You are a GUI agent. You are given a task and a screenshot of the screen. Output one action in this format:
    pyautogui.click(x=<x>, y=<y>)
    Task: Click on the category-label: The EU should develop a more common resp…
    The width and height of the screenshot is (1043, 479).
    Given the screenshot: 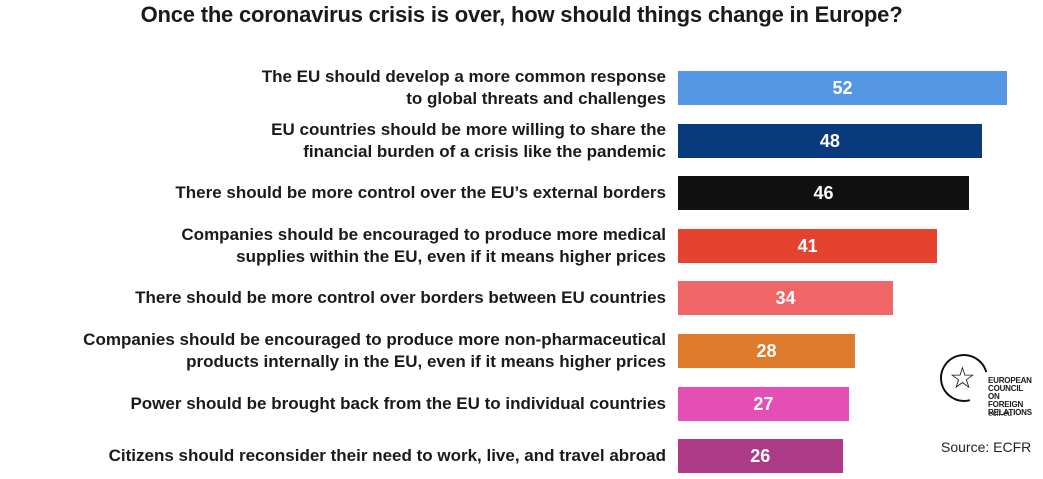 What is the action you would take?
    pyautogui.click(x=463, y=87)
    